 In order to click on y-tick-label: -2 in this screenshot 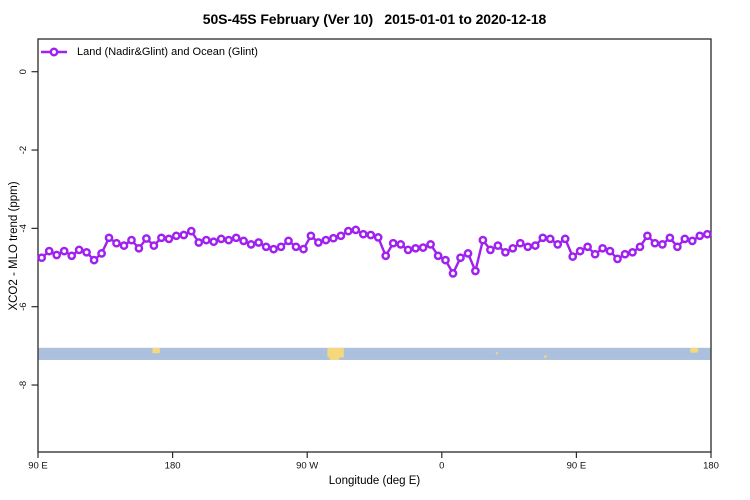, I will do `click(23, 150)`.